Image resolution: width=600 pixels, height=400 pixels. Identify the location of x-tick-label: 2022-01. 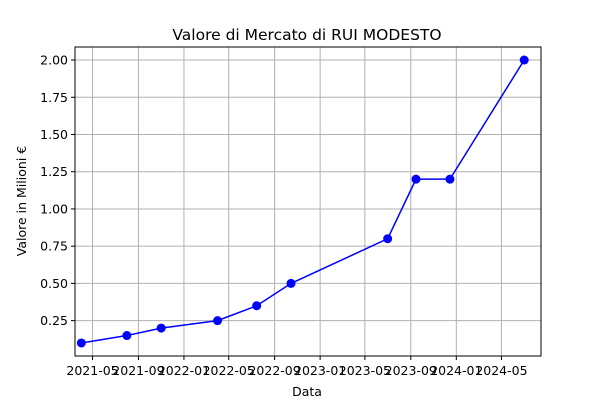
(184, 370).